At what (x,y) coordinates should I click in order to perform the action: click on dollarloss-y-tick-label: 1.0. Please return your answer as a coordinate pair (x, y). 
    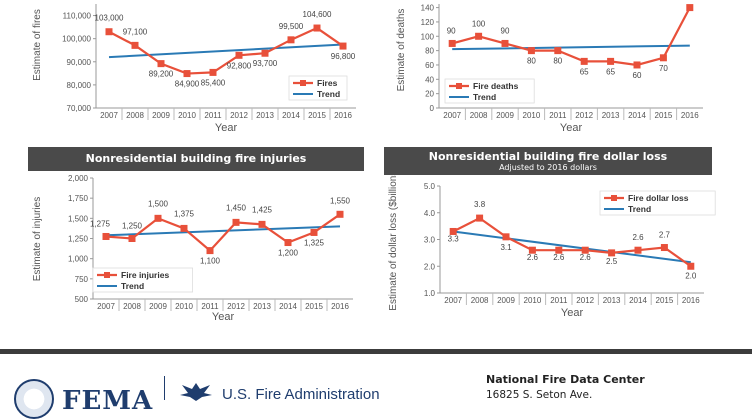
    Looking at the image, I should click on (430, 293).